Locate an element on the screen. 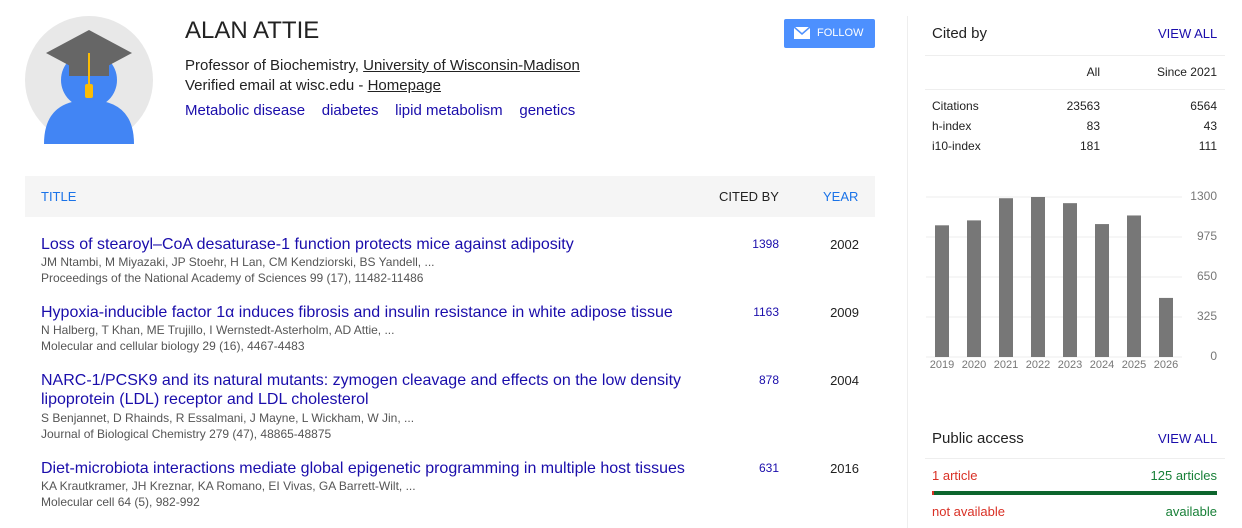  interest: genetics is located at coordinates (547, 110).